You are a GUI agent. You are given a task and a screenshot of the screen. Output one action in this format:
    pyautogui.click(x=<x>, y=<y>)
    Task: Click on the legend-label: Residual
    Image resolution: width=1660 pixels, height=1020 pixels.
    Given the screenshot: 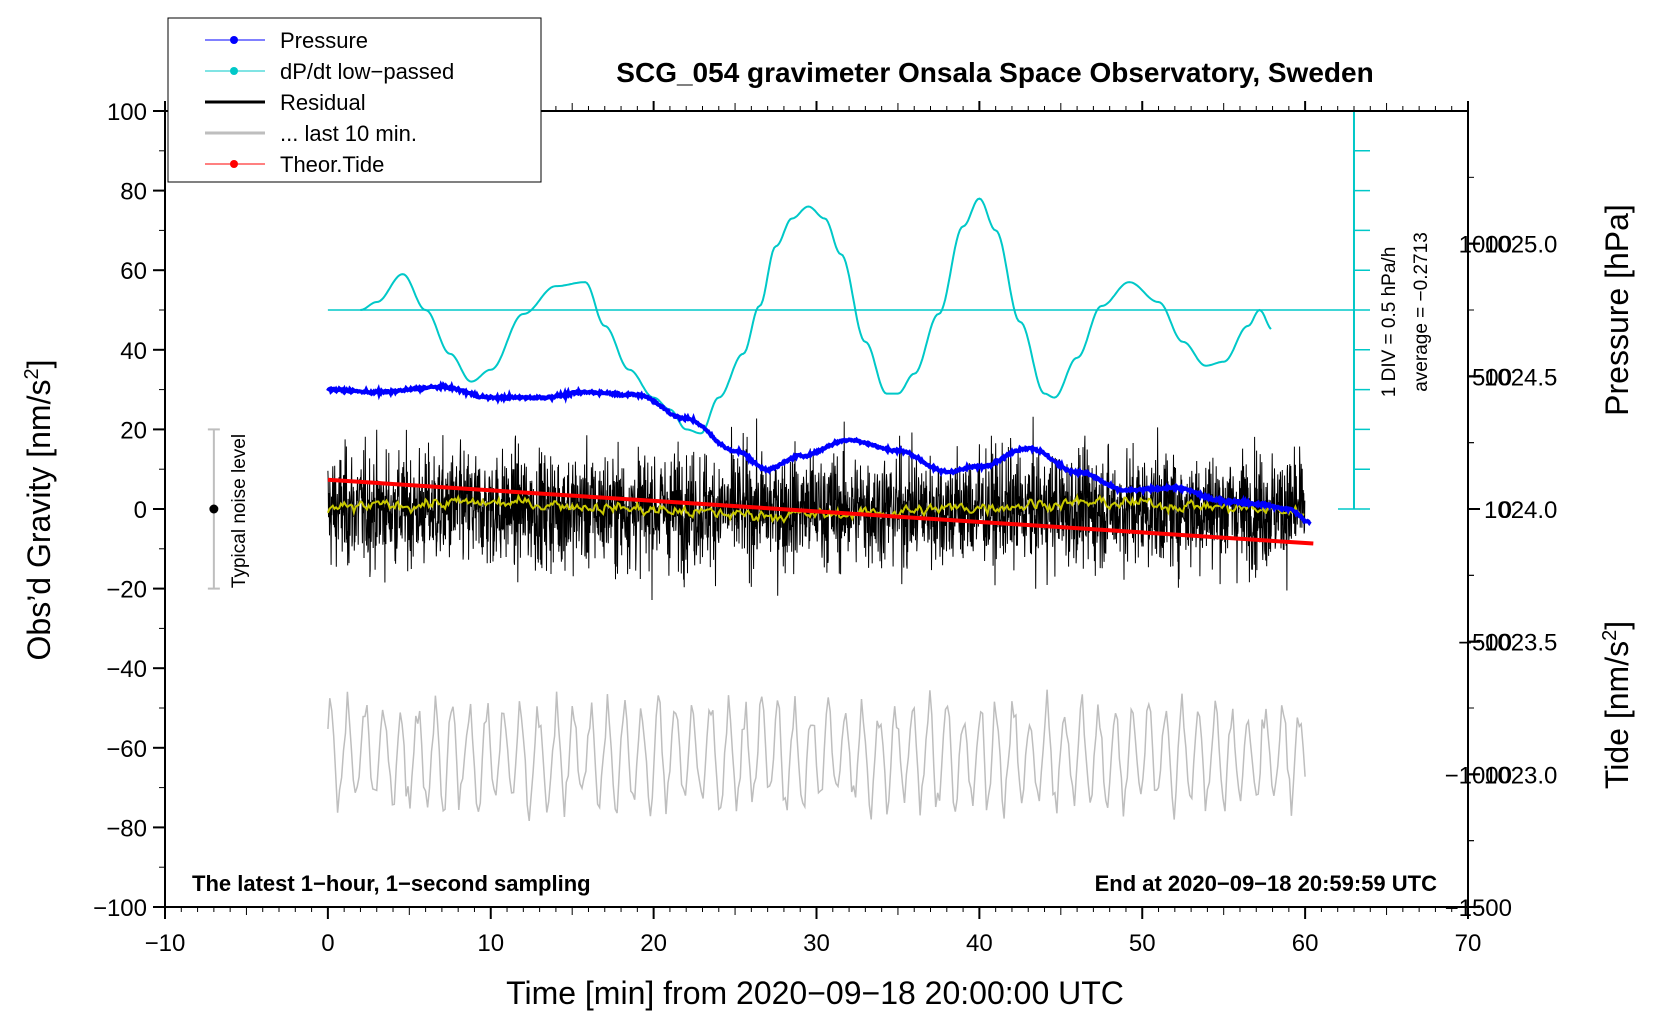 What is the action you would take?
    pyautogui.click(x=323, y=102)
    